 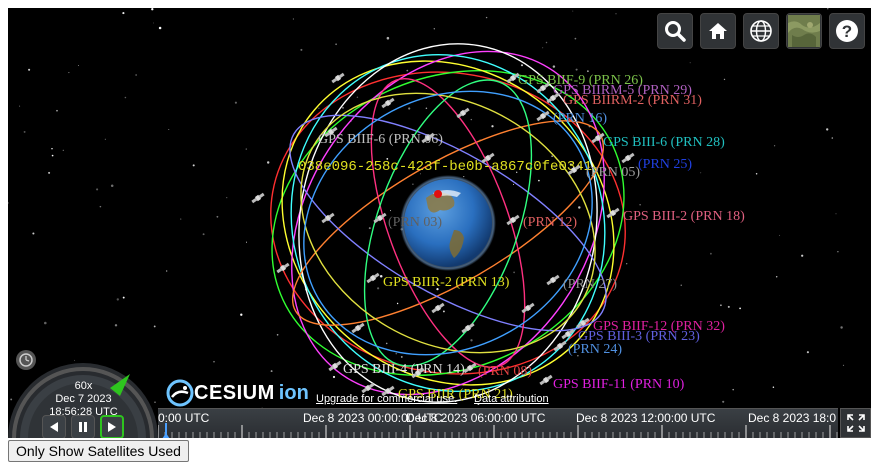 What do you see at coordinates (498, 431) in the screenshot?
I see `timeline-ticks` at bounding box center [498, 431].